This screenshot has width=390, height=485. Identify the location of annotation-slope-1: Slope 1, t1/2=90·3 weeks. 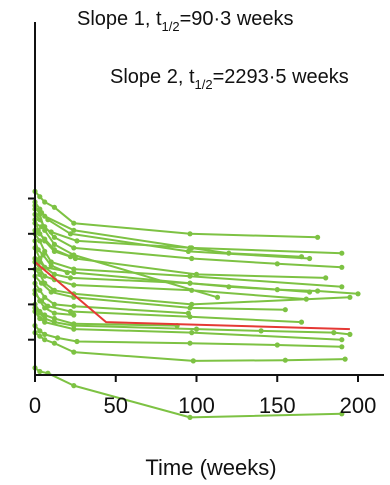
(185, 21).